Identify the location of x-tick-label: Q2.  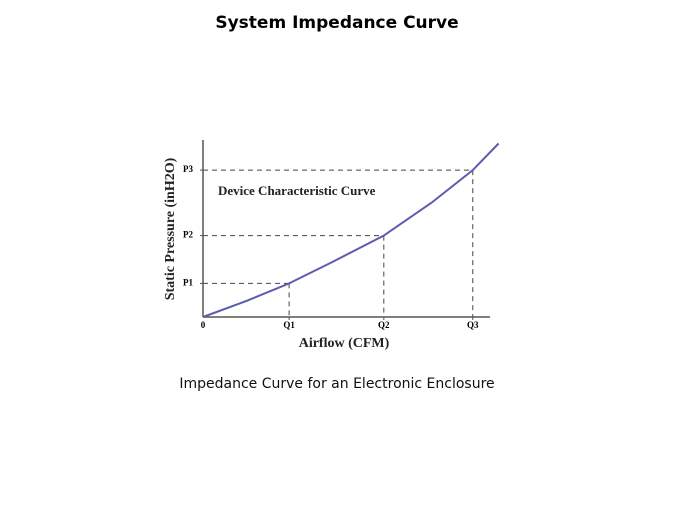
(384, 325).